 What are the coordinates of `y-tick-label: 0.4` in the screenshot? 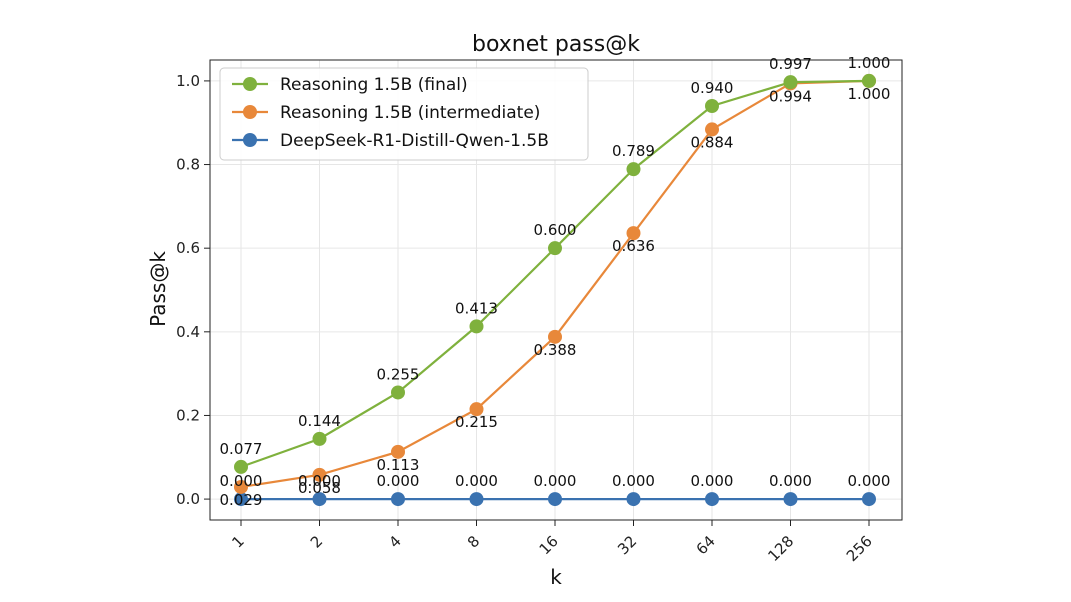 It's located at (188, 332).